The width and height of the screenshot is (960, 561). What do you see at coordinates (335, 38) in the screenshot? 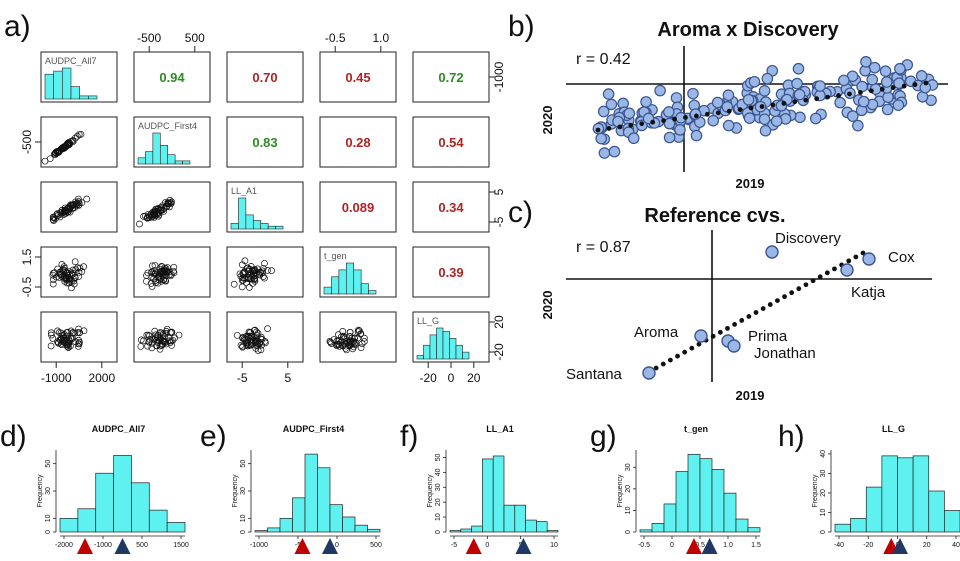
I see `tick-label: -0.5` at bounding box center [335, 38].